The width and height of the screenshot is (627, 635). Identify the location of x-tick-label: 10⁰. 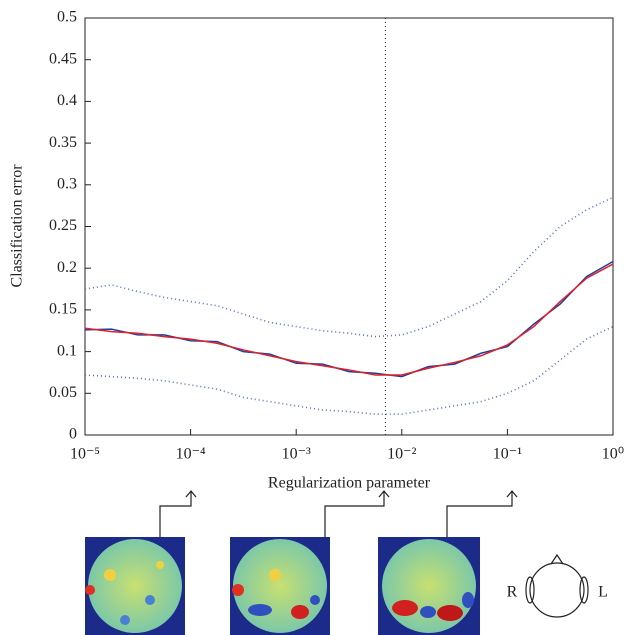
(613, 454).